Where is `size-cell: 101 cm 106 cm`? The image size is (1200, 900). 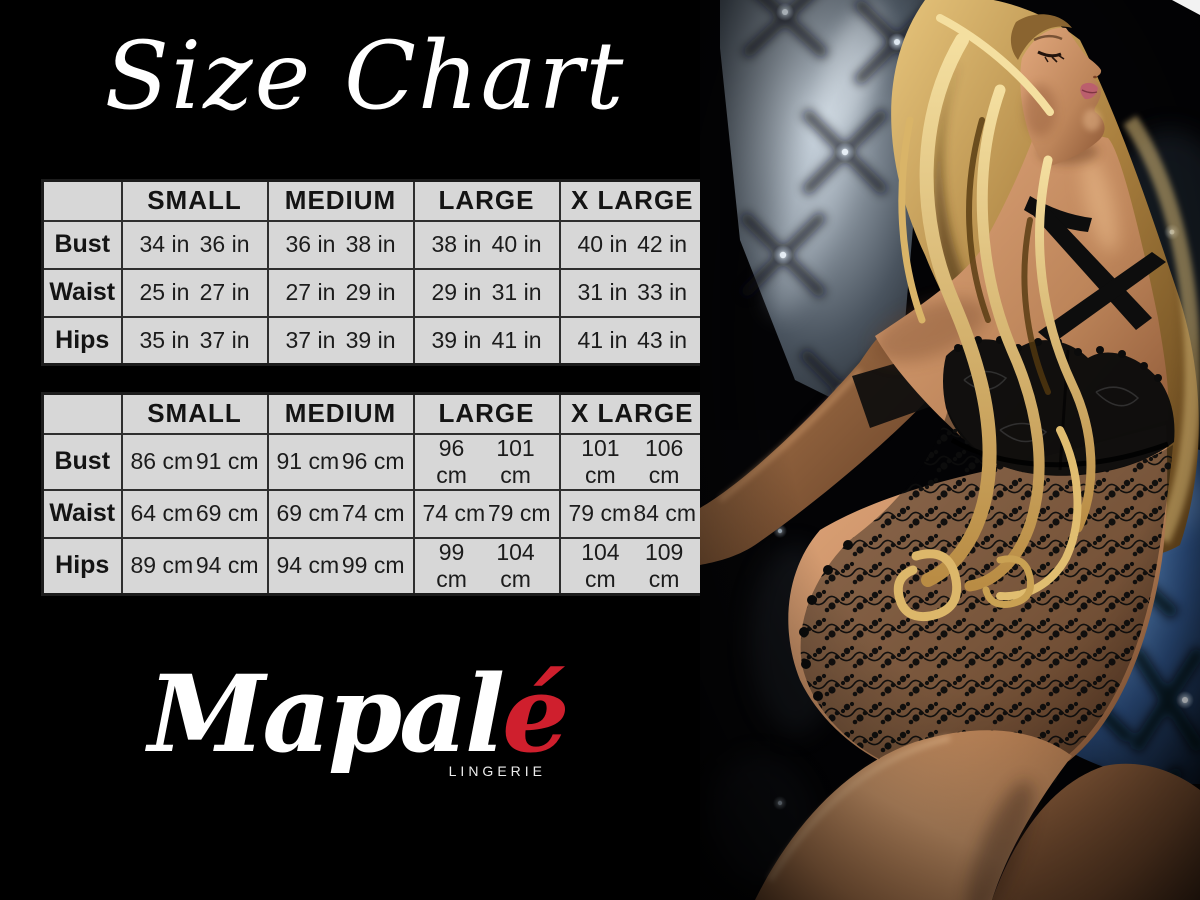 size-cell: 101 cm 106 cm is located at coordinates (632, 461).